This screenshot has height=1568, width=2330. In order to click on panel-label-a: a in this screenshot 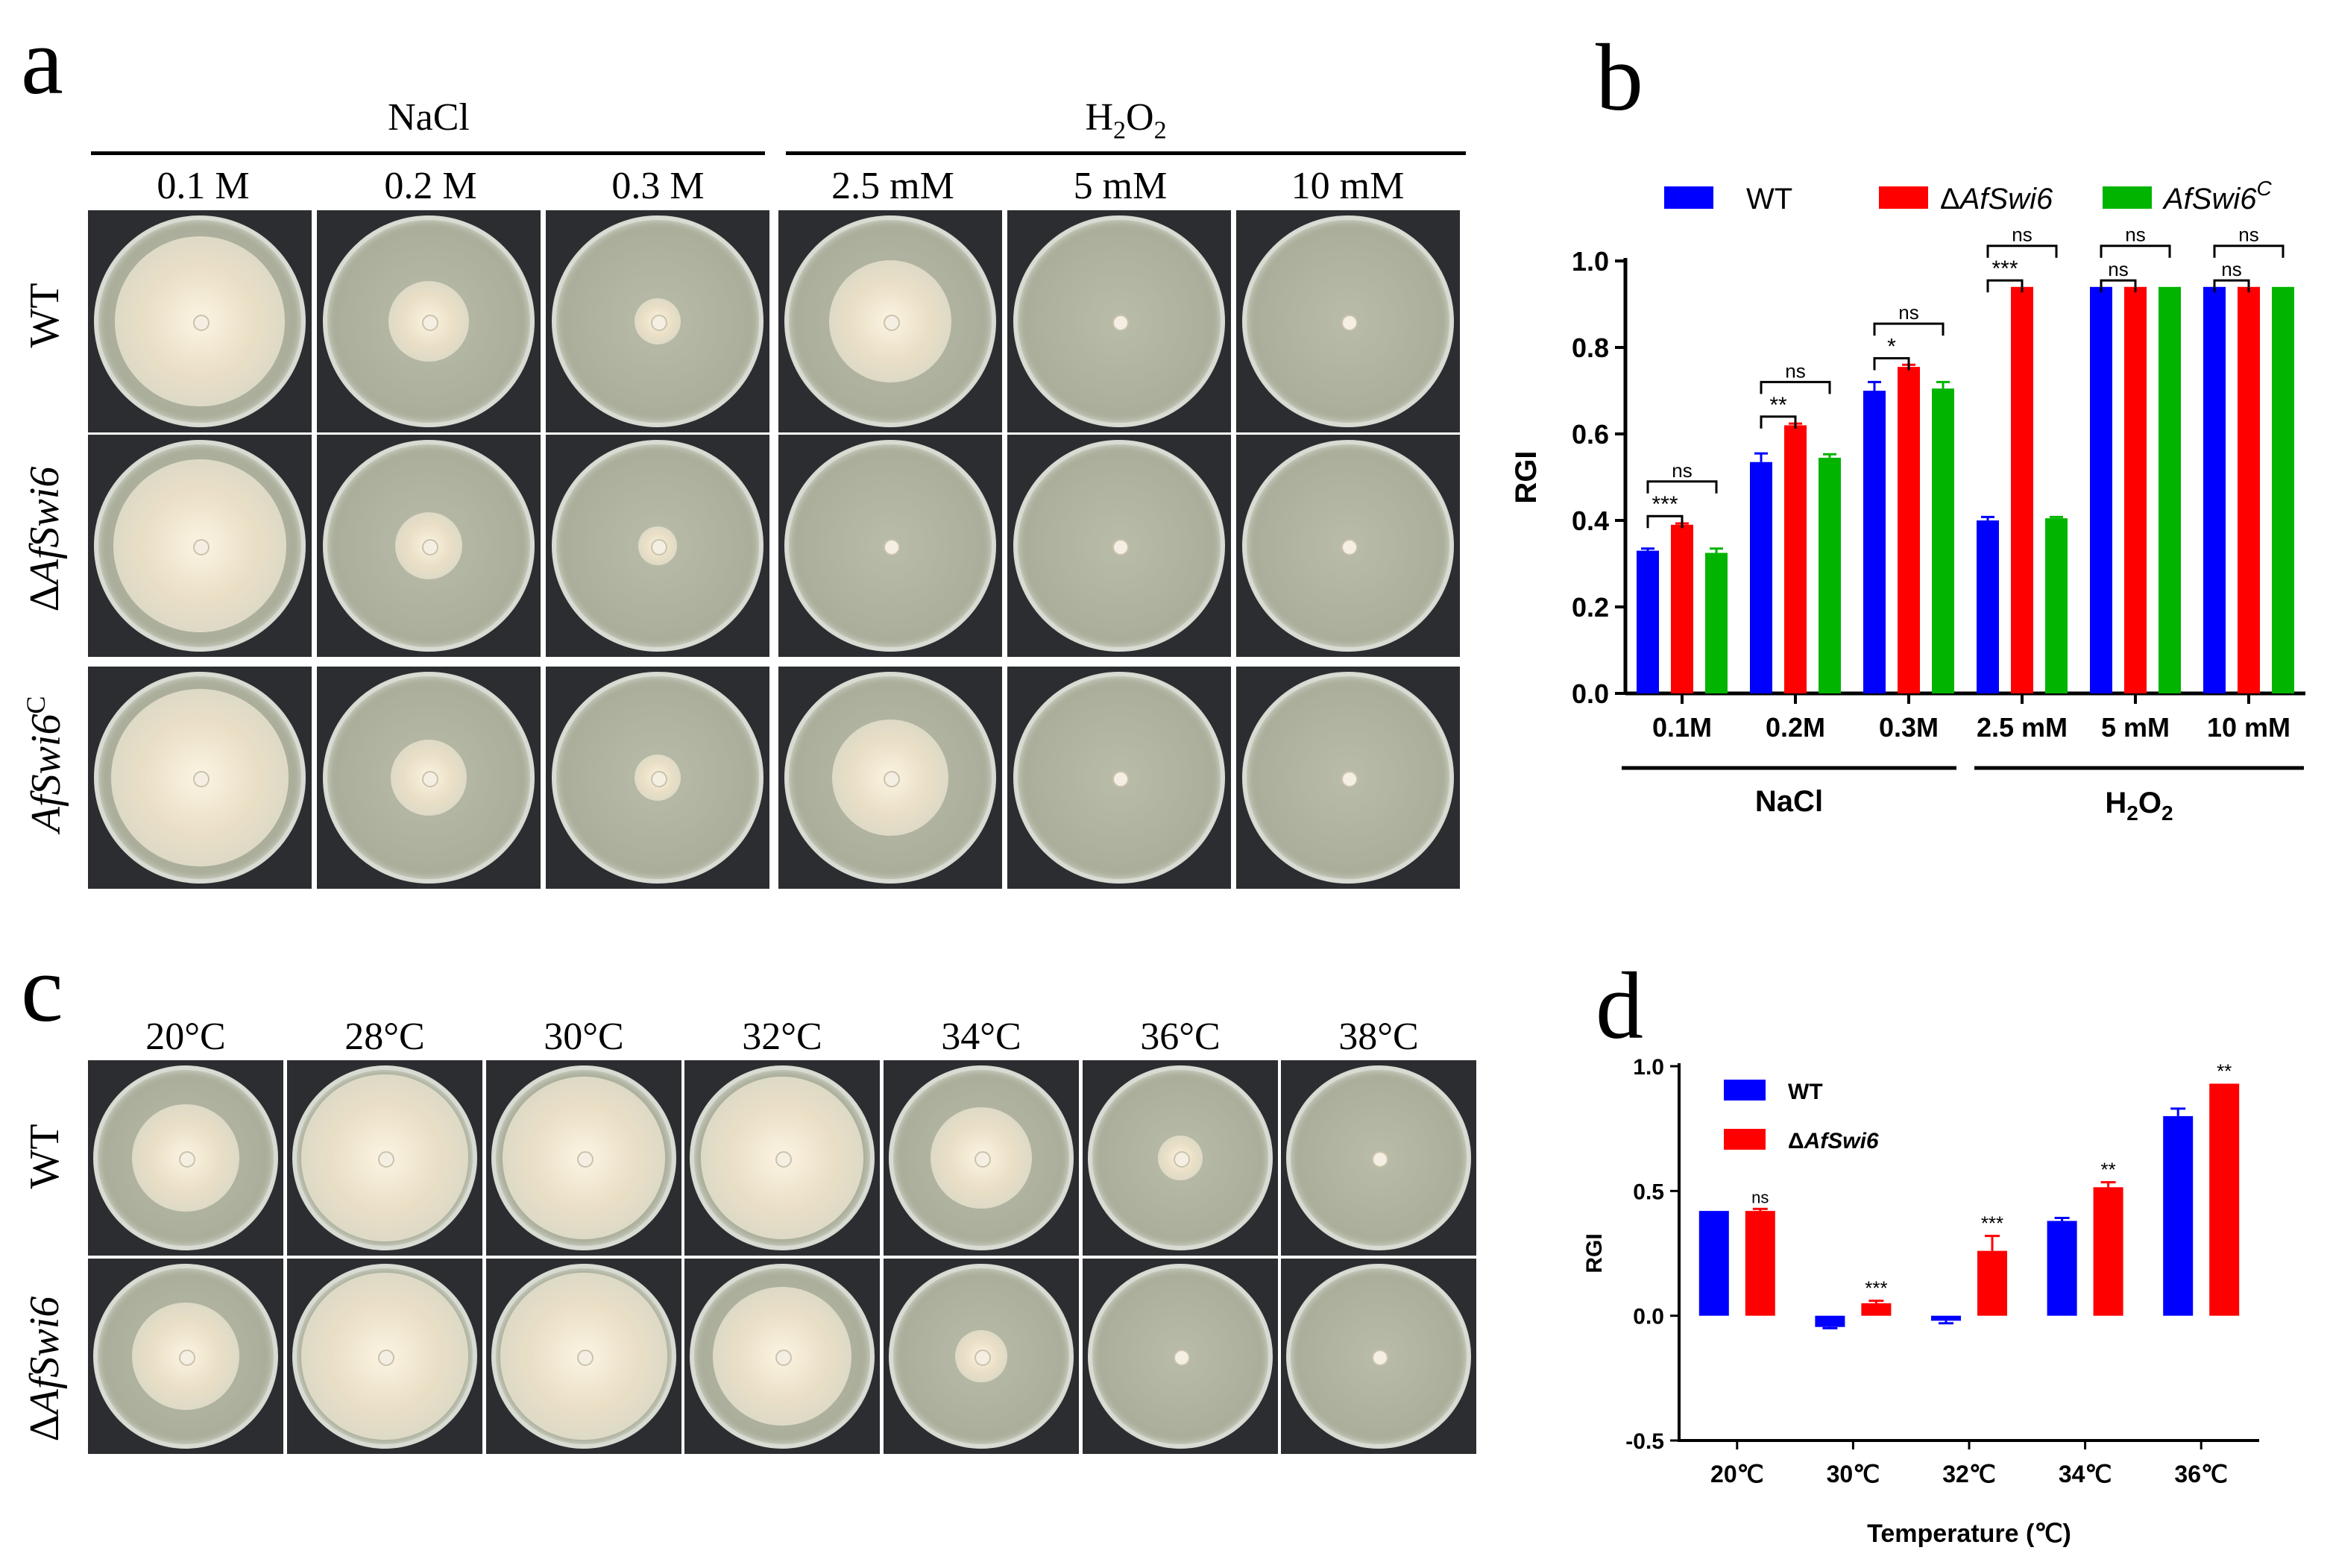, I will do `click(42, 61)`.